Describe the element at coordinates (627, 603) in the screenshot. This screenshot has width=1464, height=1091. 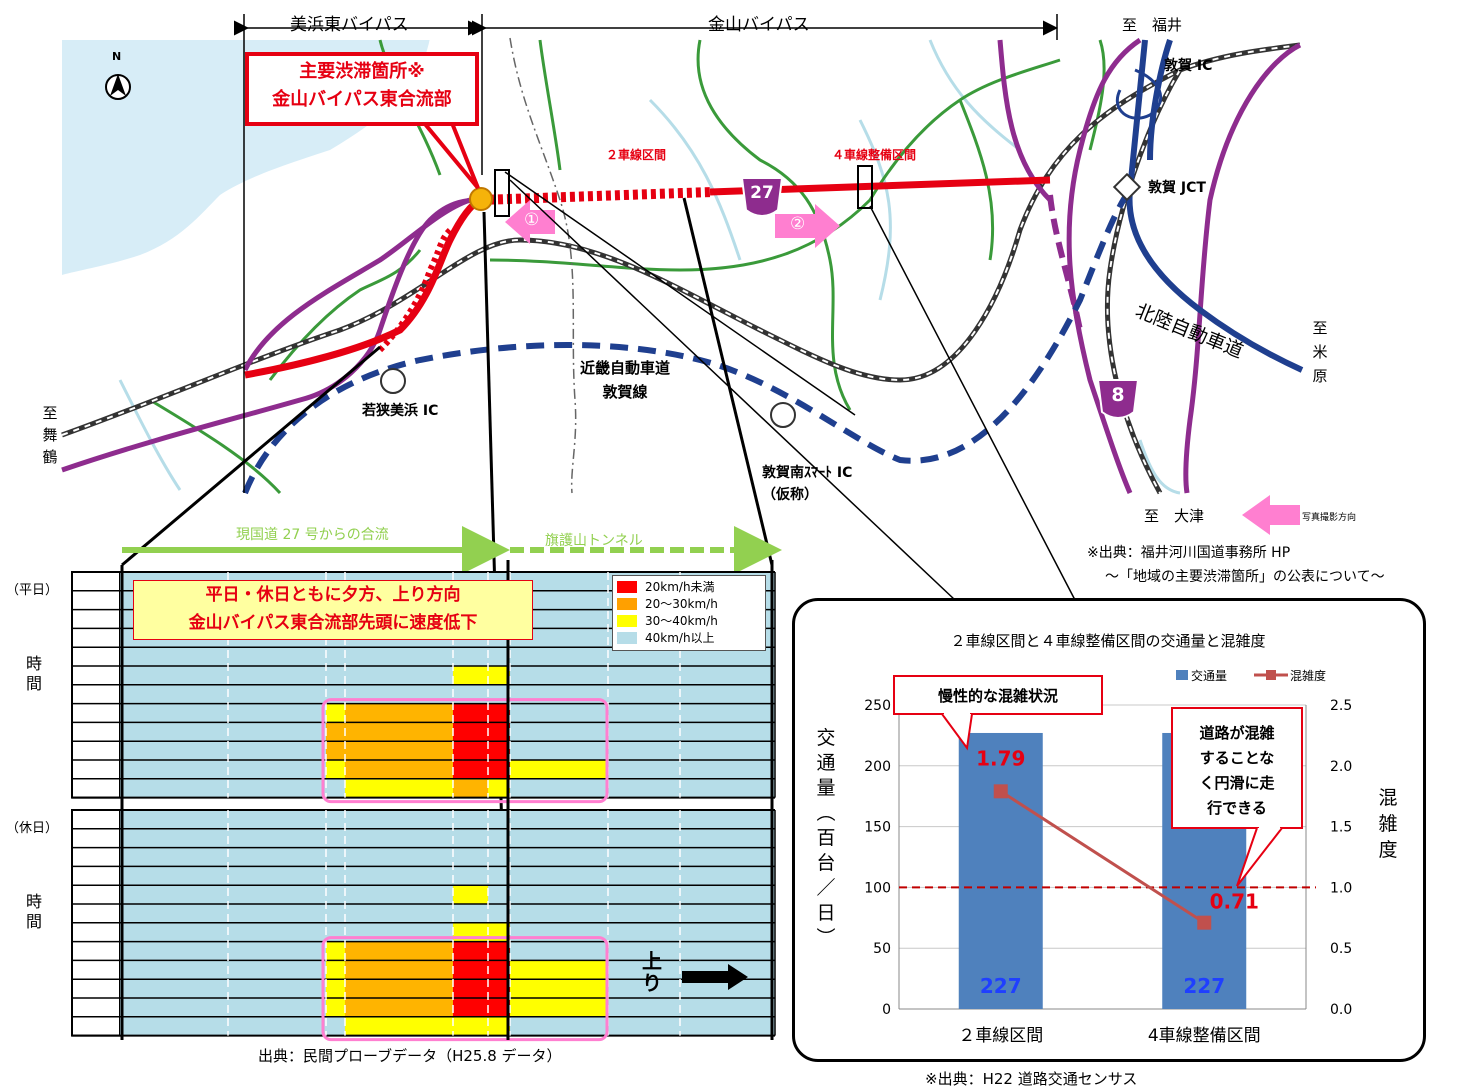
I see `legend-swatch-orange` at that location.